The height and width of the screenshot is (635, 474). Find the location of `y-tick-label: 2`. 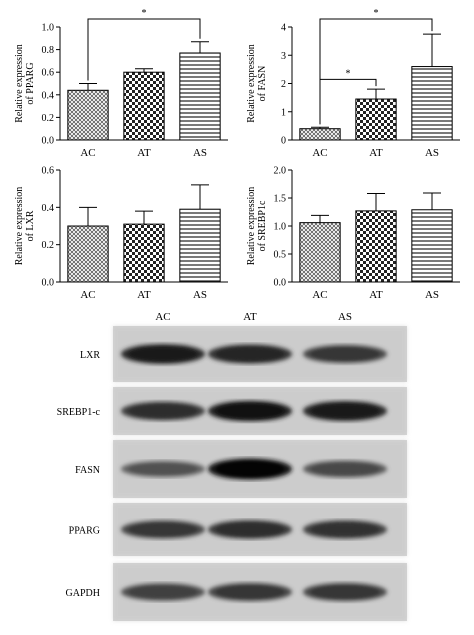

y-tick-label: 2 is located at coordinates (283, 84).